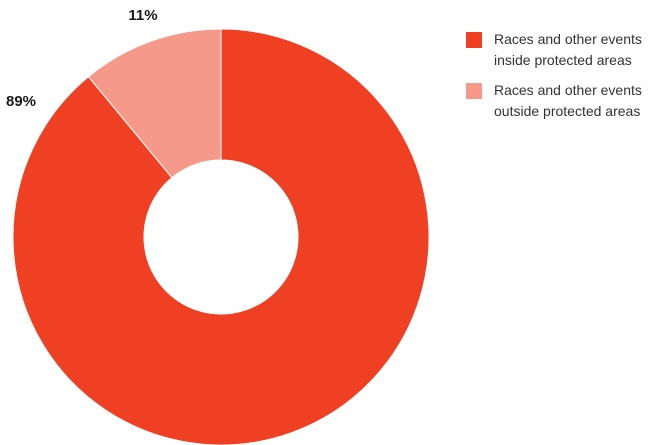 This screenshot has height=445, width=662. Describe the element at coordinates (474, 91) in the screenshot. I see `legend-swatch-outside` at that location.